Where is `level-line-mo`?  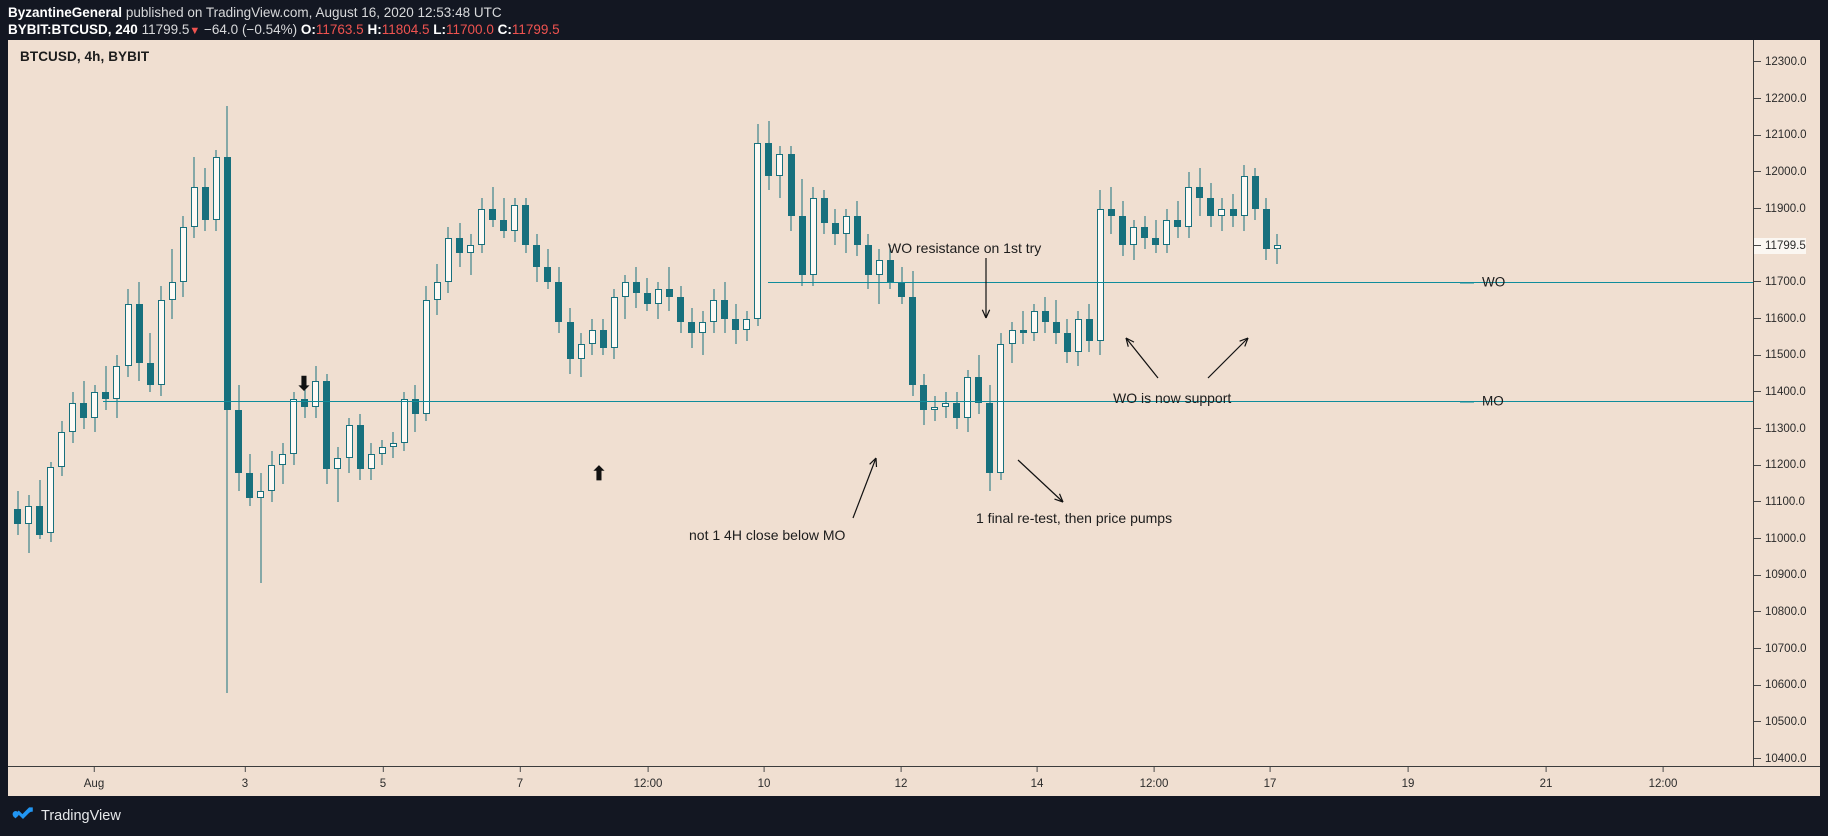
level-line-mo is located at coordinates (928, 402).